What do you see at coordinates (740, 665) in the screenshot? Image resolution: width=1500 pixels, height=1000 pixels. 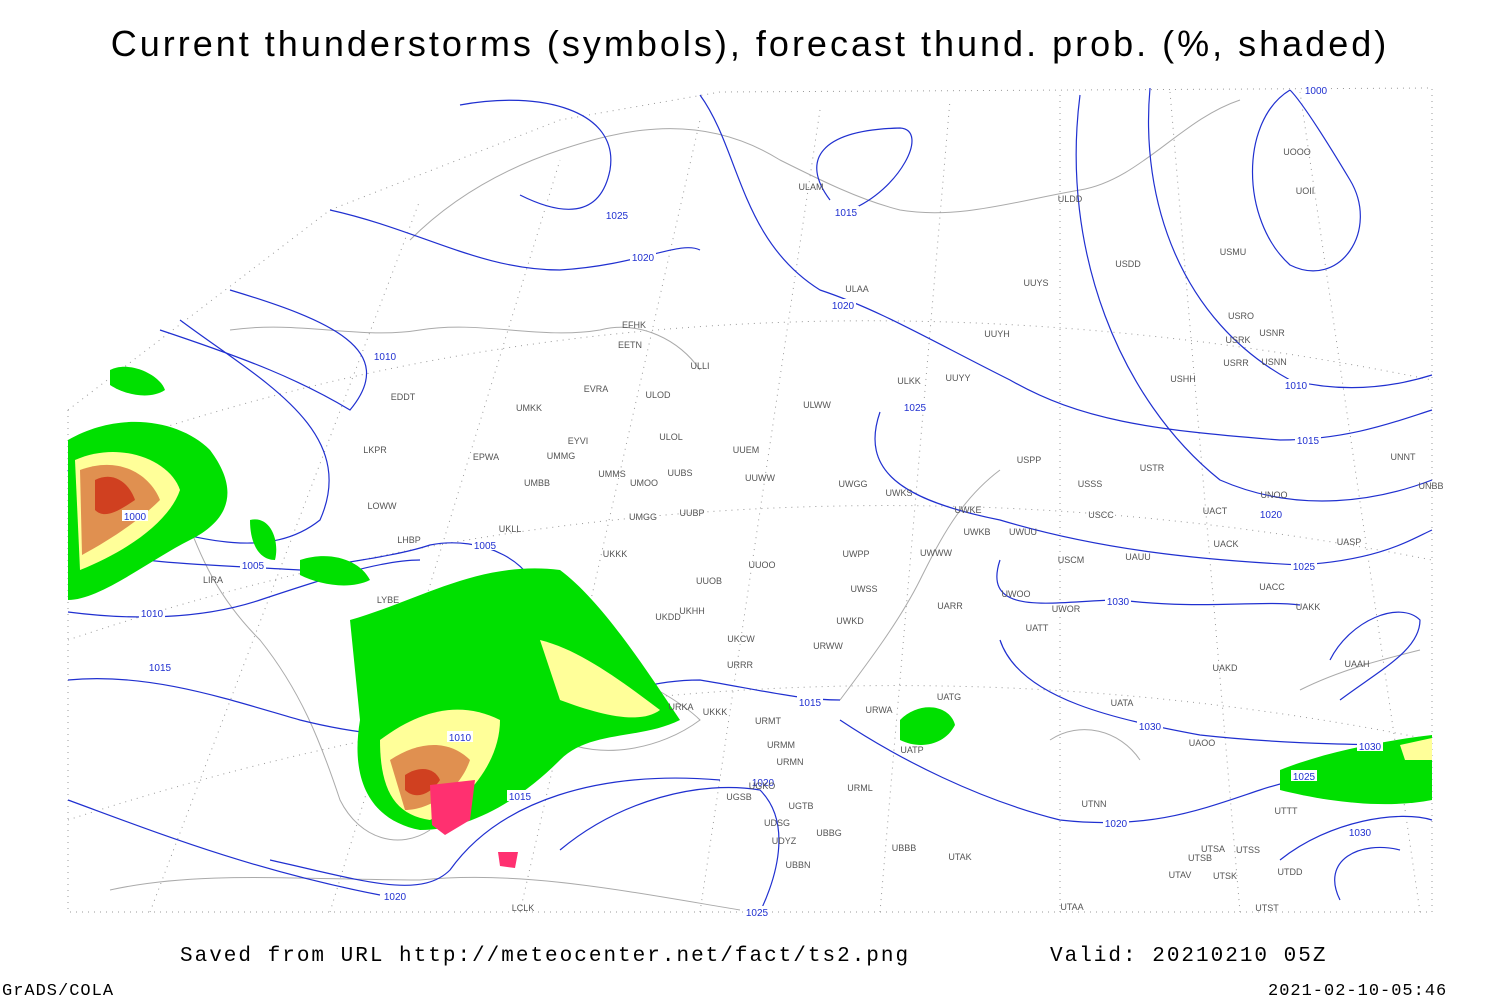 I see `station-code: URRR` at bounding box center [740, 665].